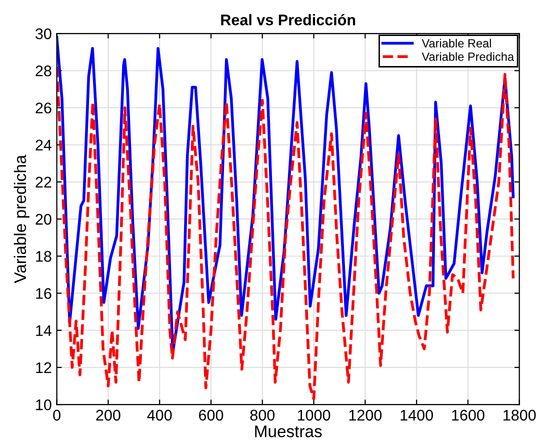 This screenshot has height=447, width=541. What do you see at coordinates (44, 70) in the screenshot?
I see `y-tick-label: 28` at bounding box center [44, 70].